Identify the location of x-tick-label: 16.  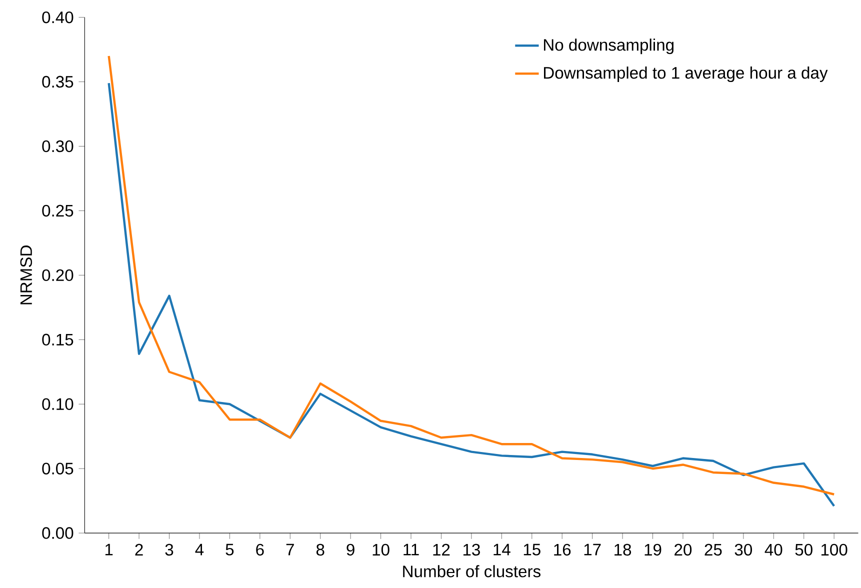
(562, 550).